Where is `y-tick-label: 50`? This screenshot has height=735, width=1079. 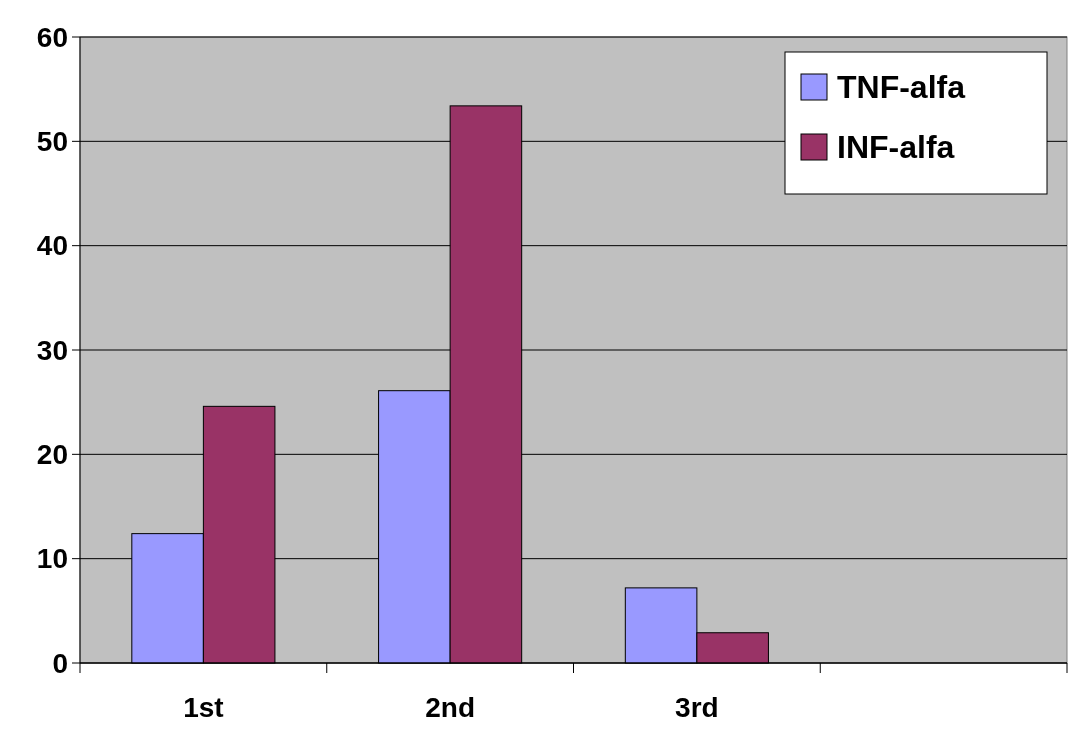 y-tick-label: 50 is located at coordinates (52, 142).